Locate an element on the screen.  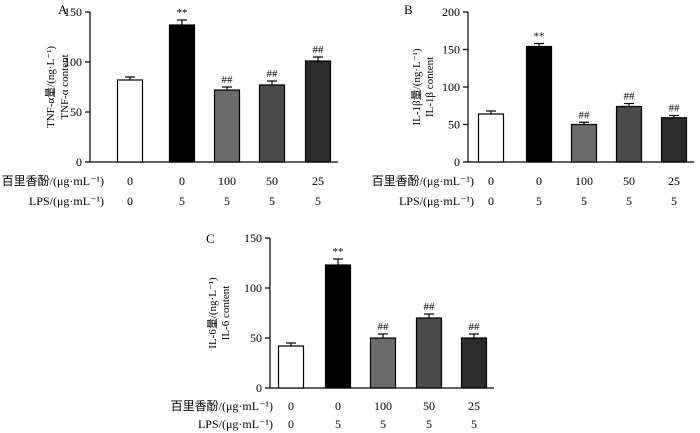
y-axis-label-cn: IL-1β量/(ng·L⁻¹) is located at coordinates (416, 86).